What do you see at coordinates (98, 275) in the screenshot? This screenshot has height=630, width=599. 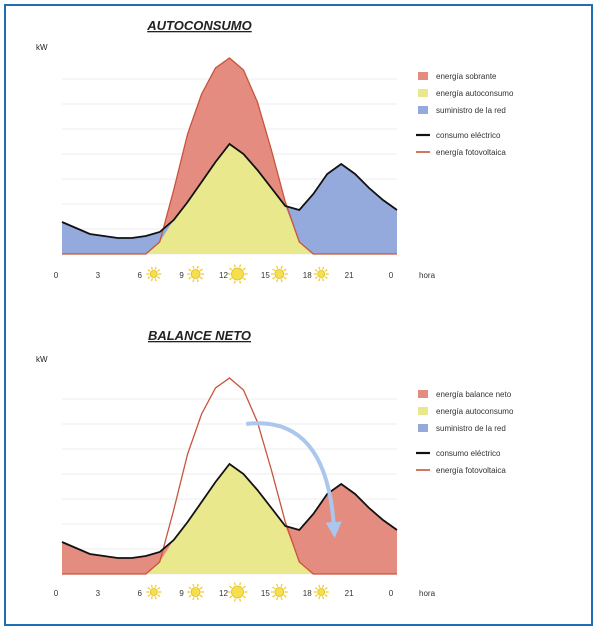 I see `x-tick-label: 3` at bounding box center [98, 275].